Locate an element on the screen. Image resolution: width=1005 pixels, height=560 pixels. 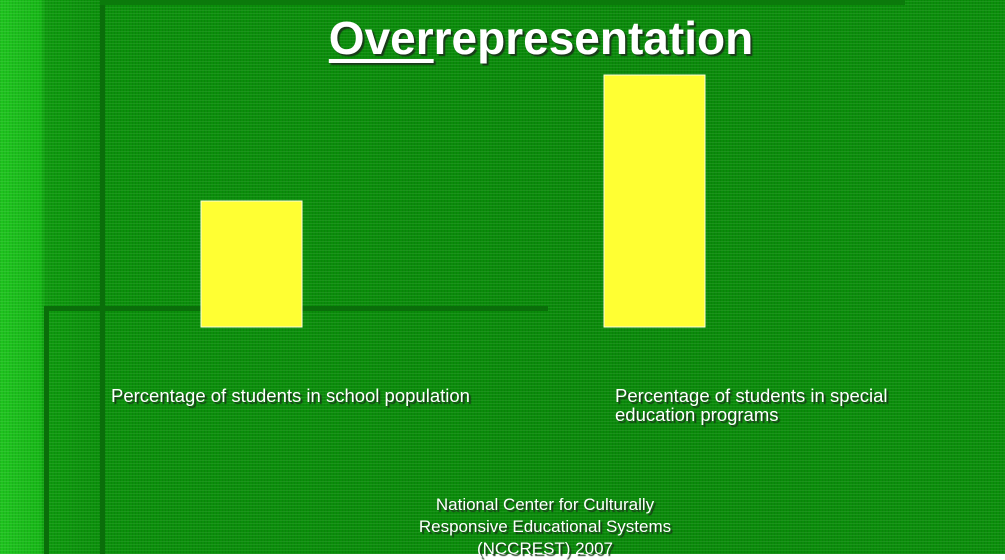
footer-line: National Center for Culturally is located at coordinates (545, 504).